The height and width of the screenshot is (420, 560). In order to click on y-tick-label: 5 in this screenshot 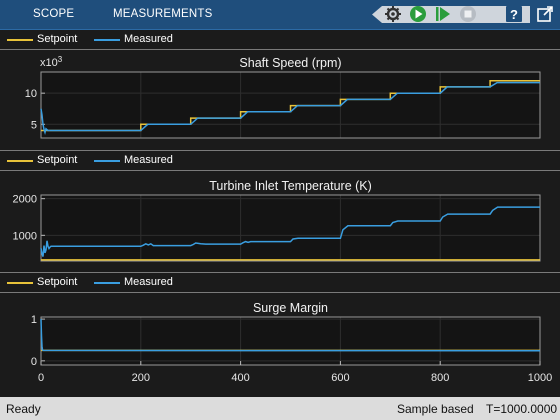, I will do `click(34, 125)`.